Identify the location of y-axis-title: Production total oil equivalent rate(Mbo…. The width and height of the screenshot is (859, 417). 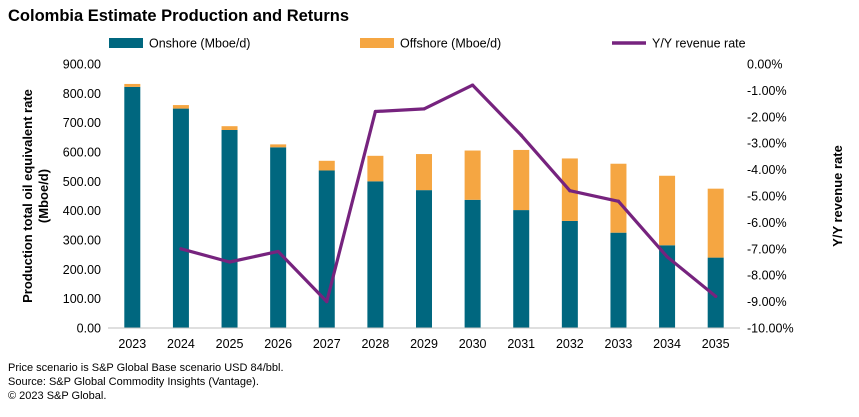
(35, 196).